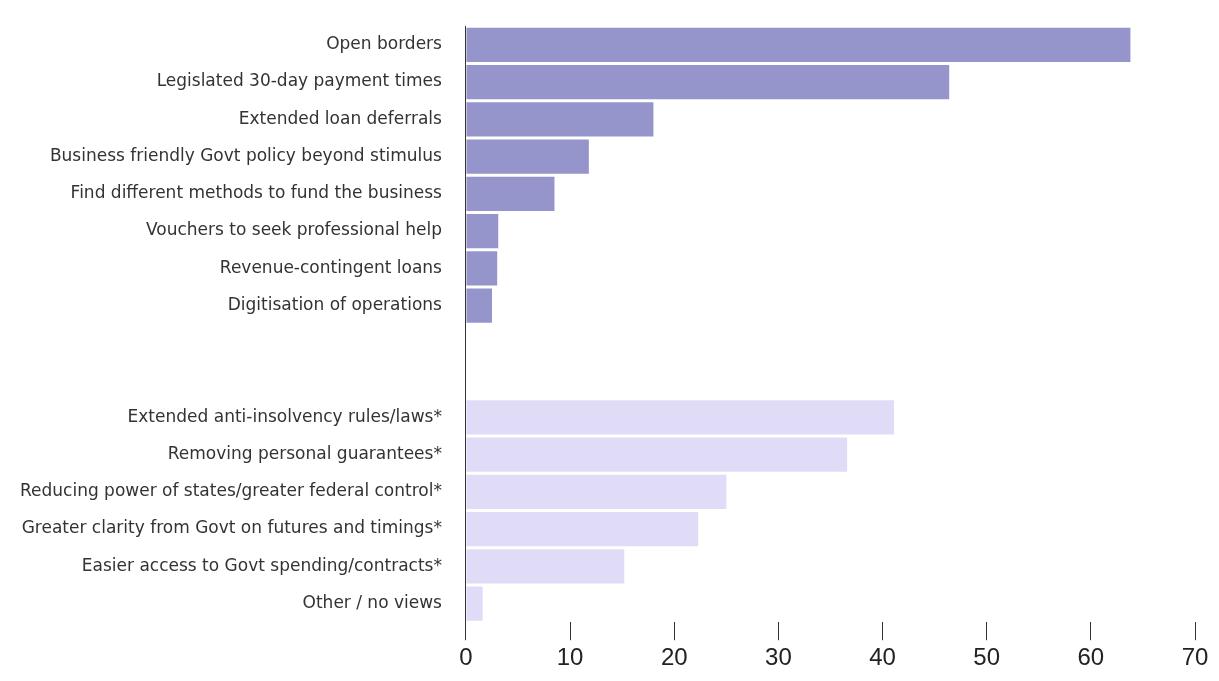 This screenshot has height=681, width=1219. What do you see at coordinates (284, 415) in the screenshot?
I see `y-tick-label: Extended anti-insolvency rules/laws*` at bounding box center [284, 415].